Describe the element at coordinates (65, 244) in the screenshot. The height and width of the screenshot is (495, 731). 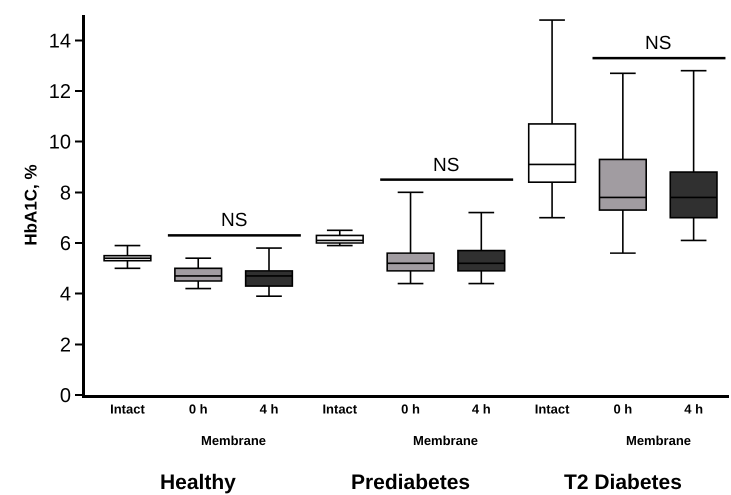
I see `y-tick-label: 6` at that location.